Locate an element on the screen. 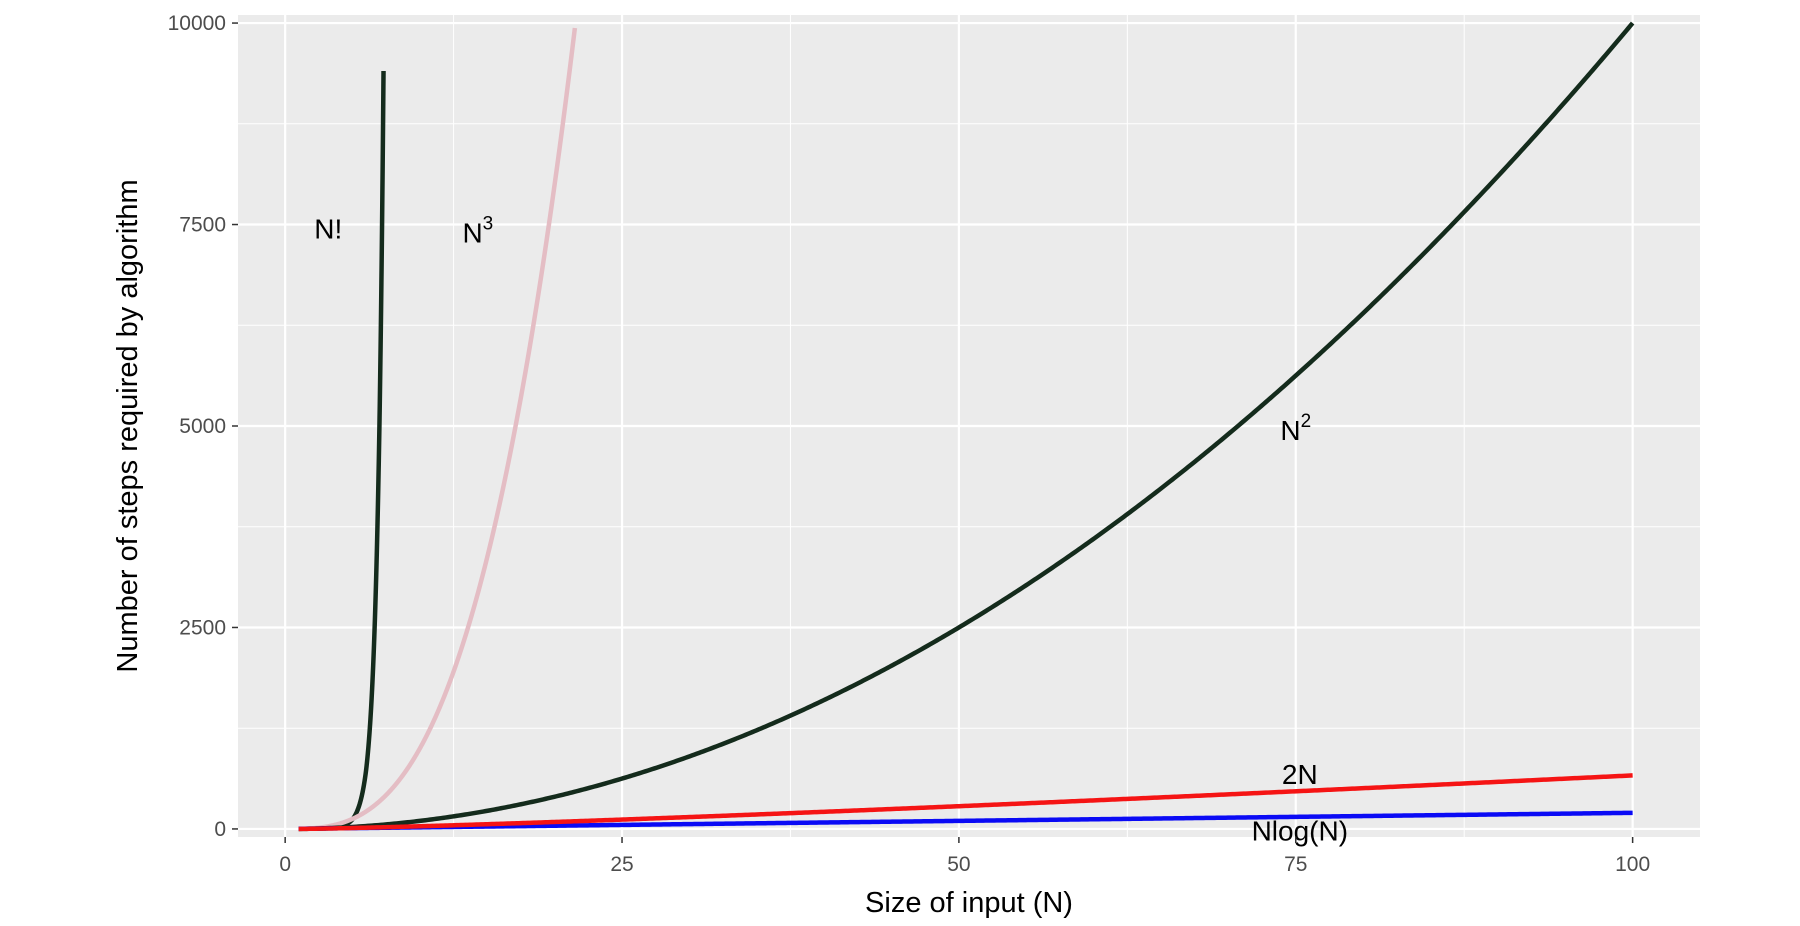 The width and height of the screenshot is (1800, 926). y-tick-label: 10000 is located at coordinates (197, 23).